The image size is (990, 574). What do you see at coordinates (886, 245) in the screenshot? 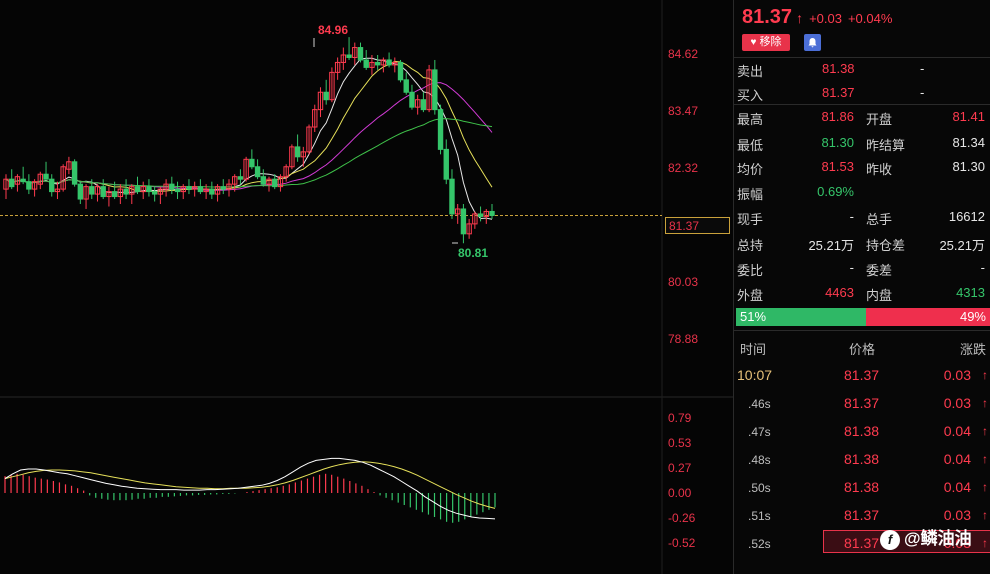
I see `stat-label: 持仓差` at bounding box center [886, 245].